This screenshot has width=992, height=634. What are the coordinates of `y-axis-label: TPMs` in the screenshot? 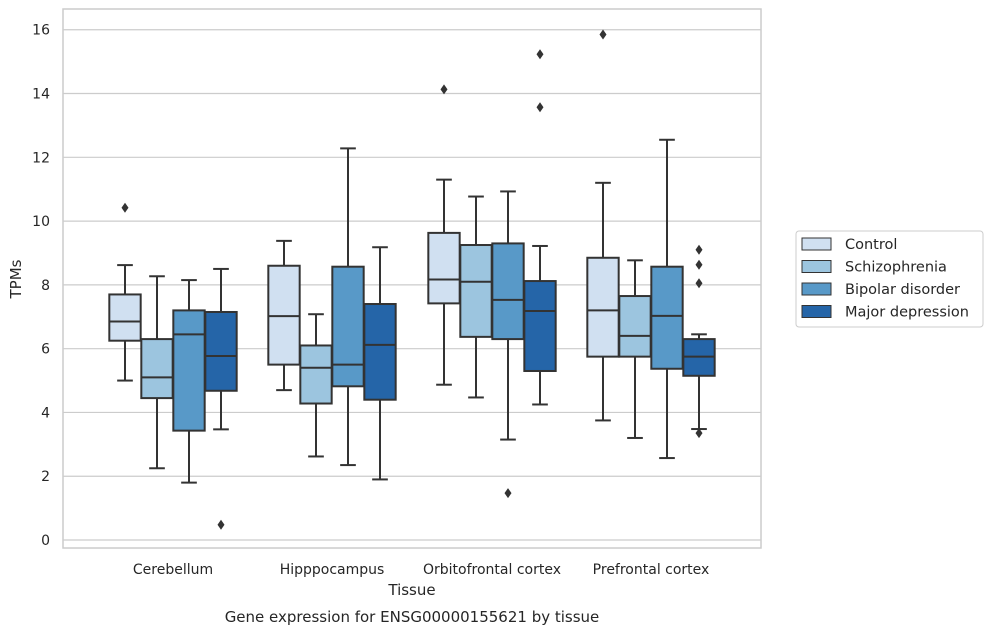 It's located at (16, 279).